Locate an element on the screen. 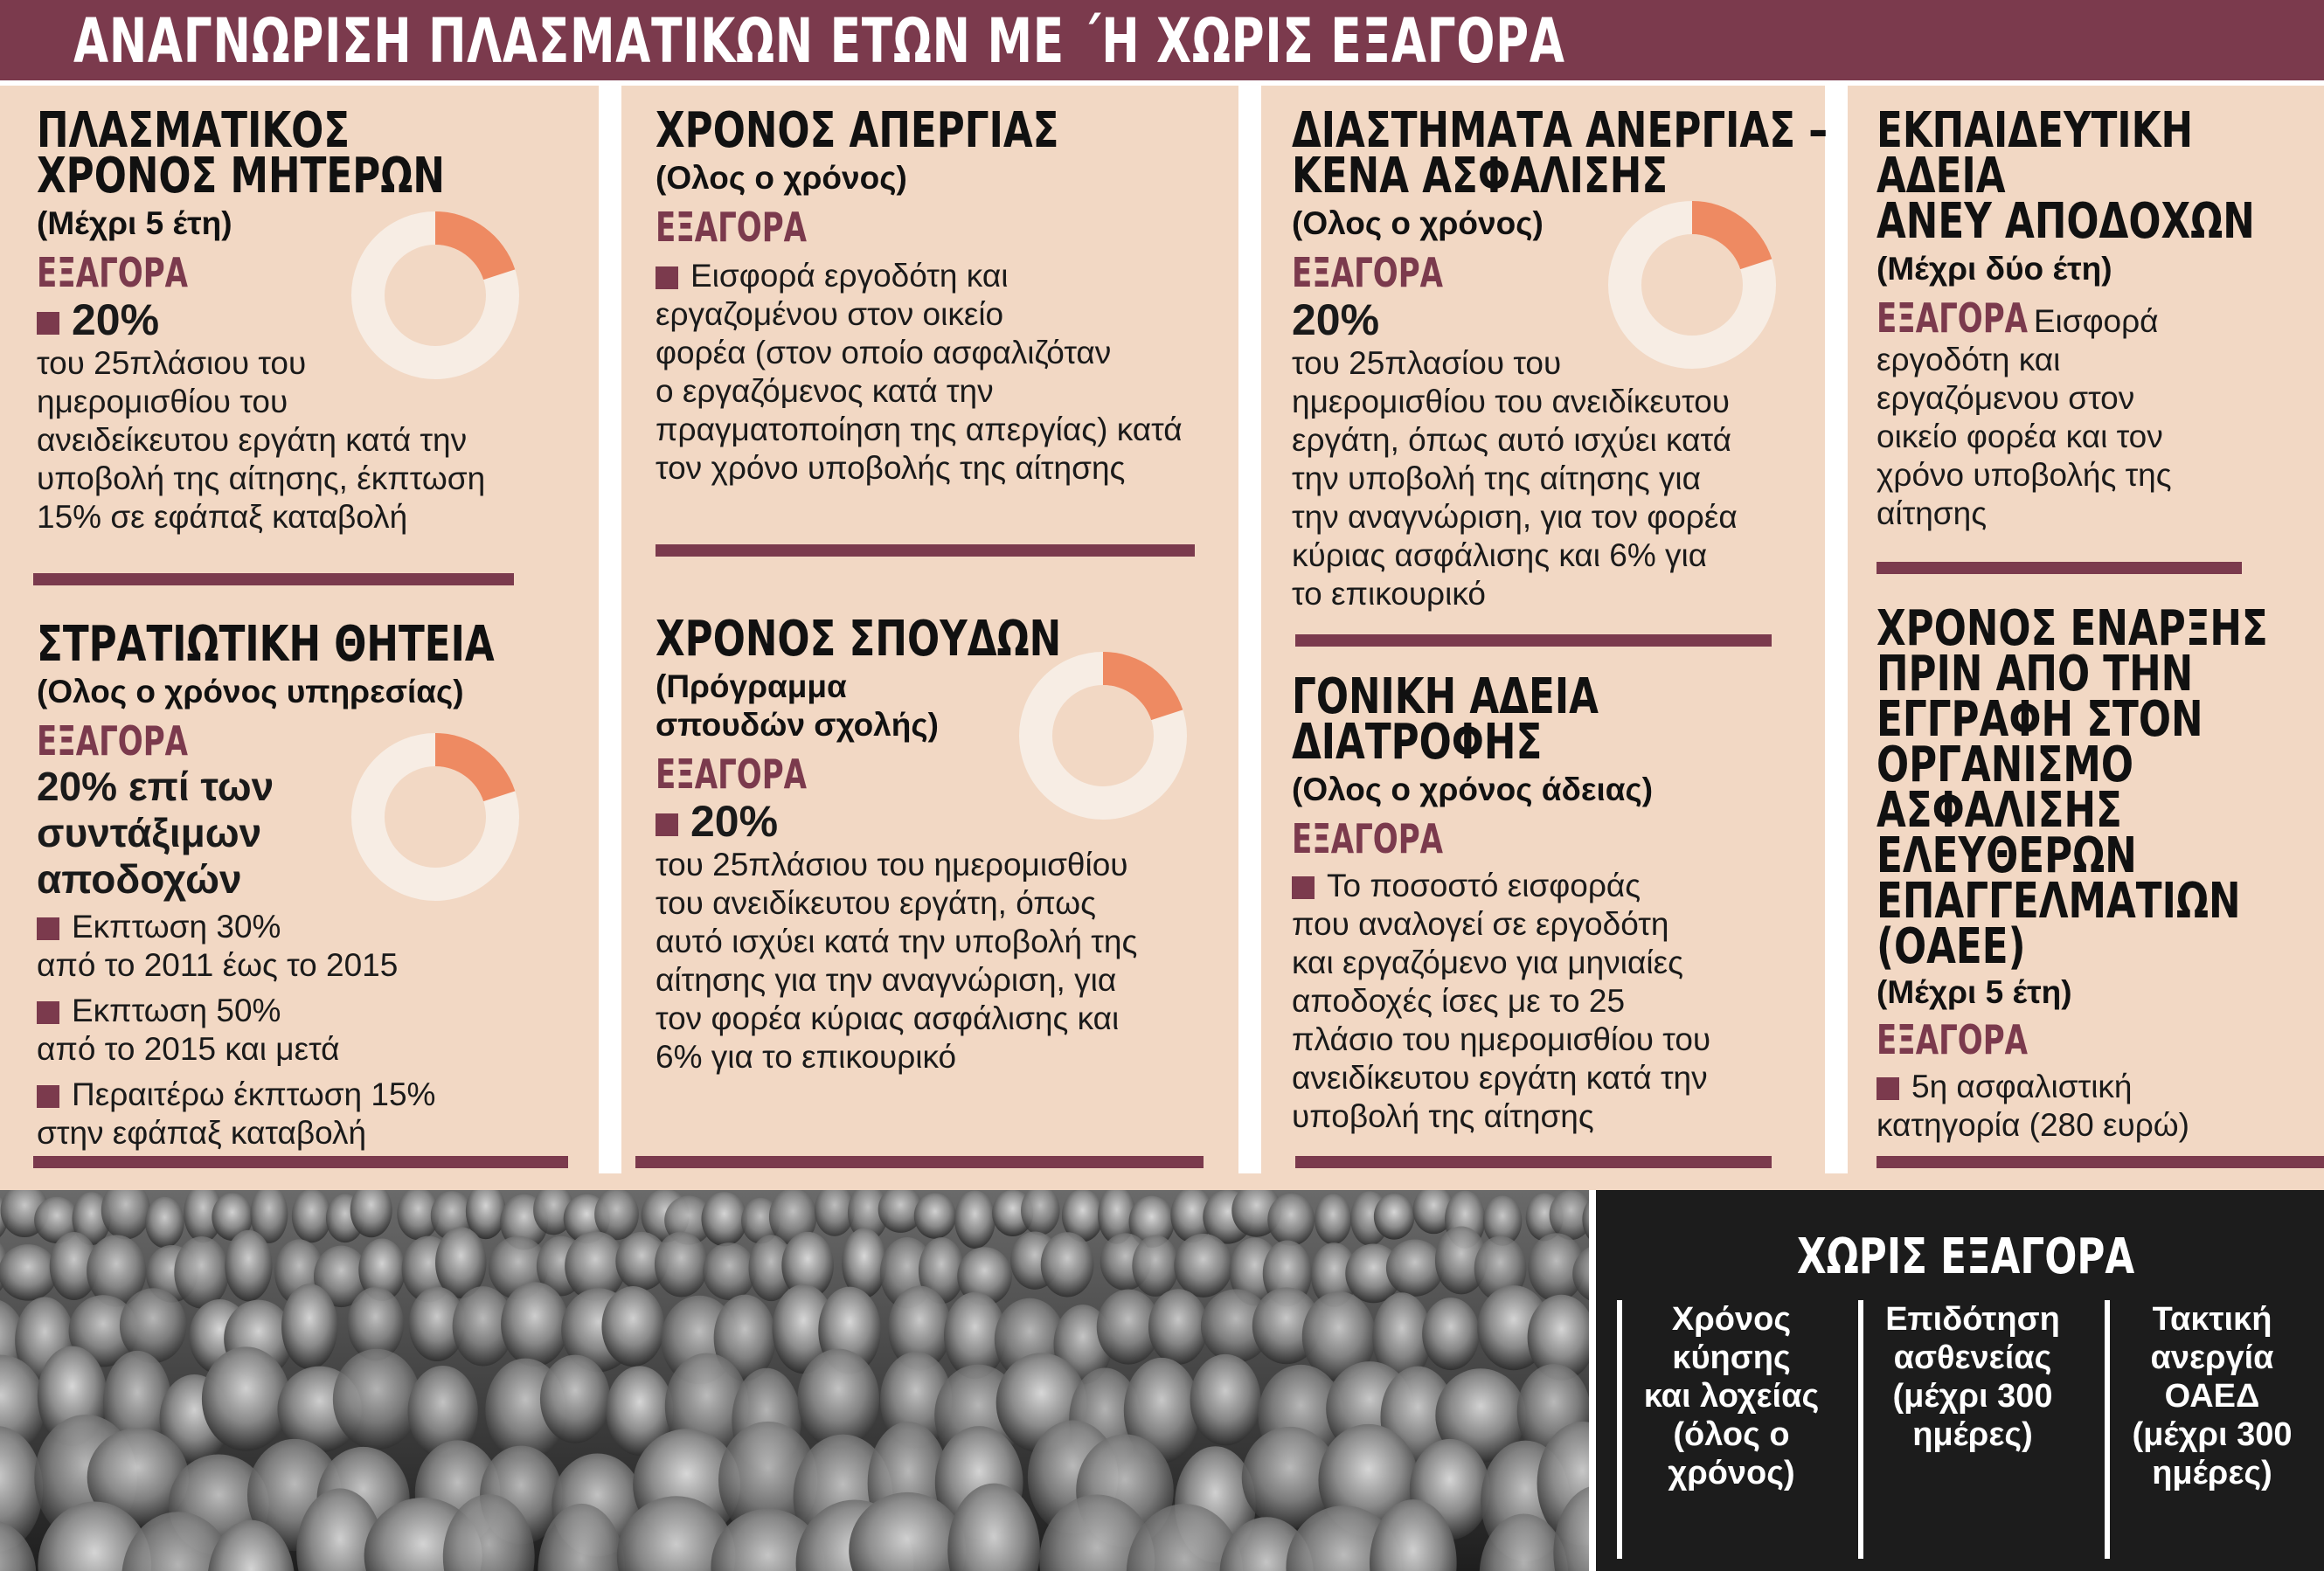 The image size is (2324, 1571). studies-text-1: του 25πλάσιου του ημερομισθίου is located at coordinates (892, 864).